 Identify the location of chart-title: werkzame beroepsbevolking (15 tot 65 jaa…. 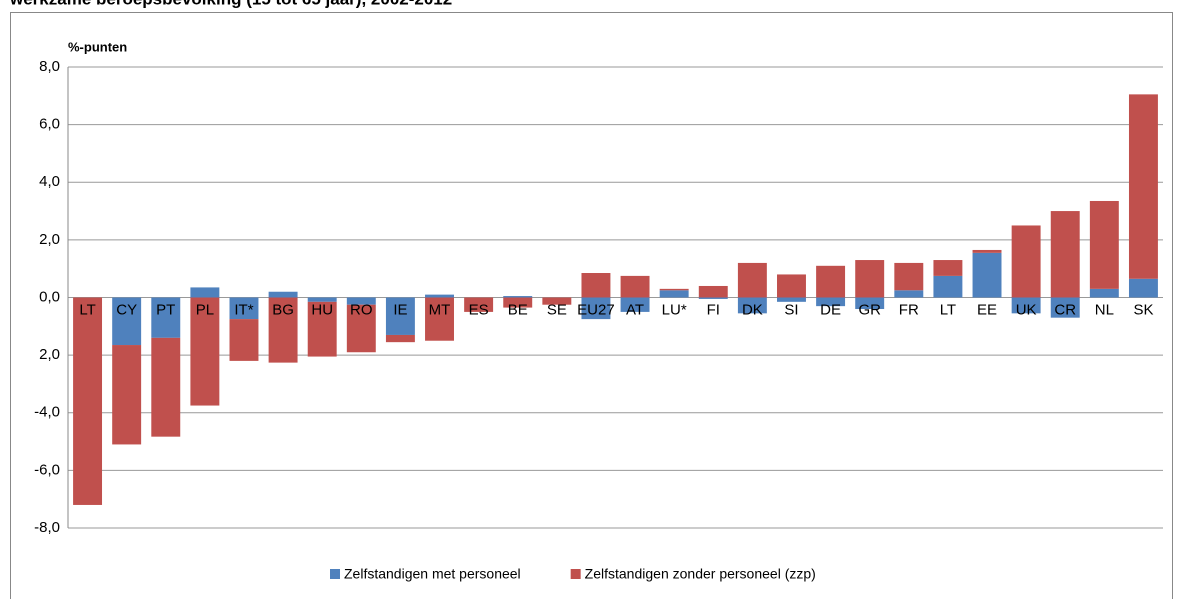
(230, 4).